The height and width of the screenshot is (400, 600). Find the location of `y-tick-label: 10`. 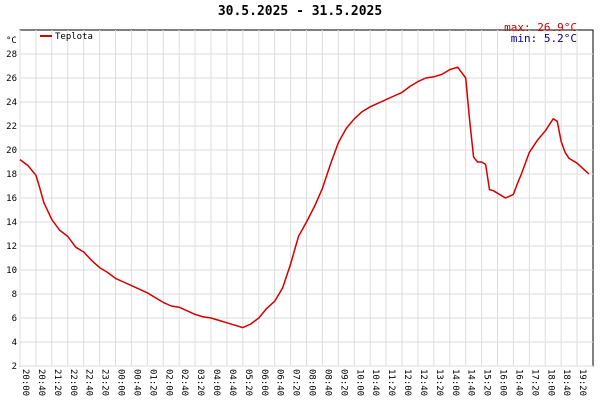

y-tick-label: 10 is located at coordinates (11, 271).